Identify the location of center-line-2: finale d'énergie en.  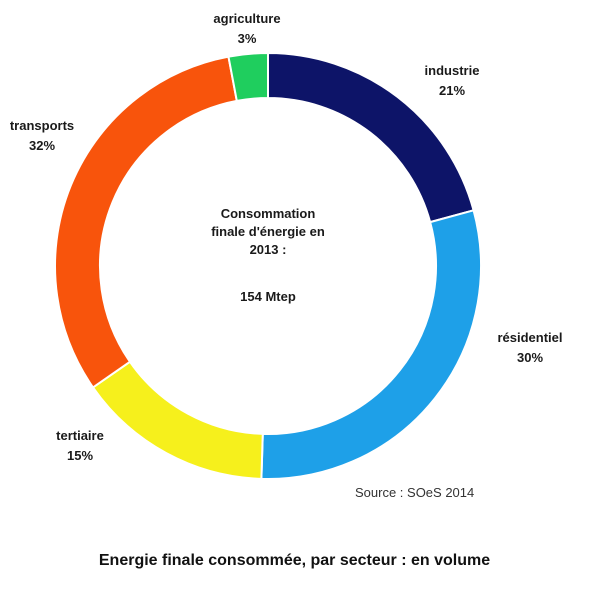
(268, 231).